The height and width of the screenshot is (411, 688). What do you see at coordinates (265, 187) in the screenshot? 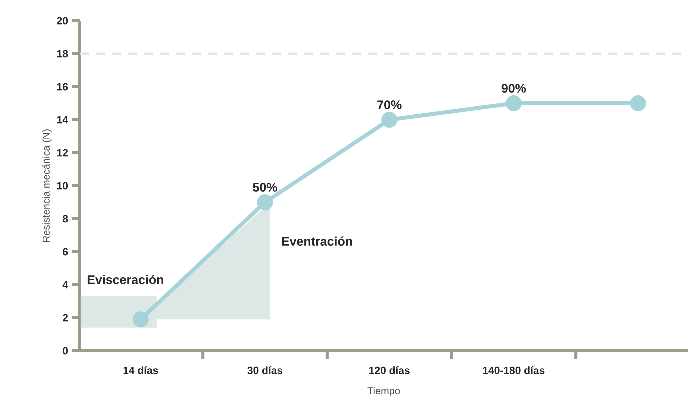
I see `annotation: 50%` at bounding box center [265, 187].